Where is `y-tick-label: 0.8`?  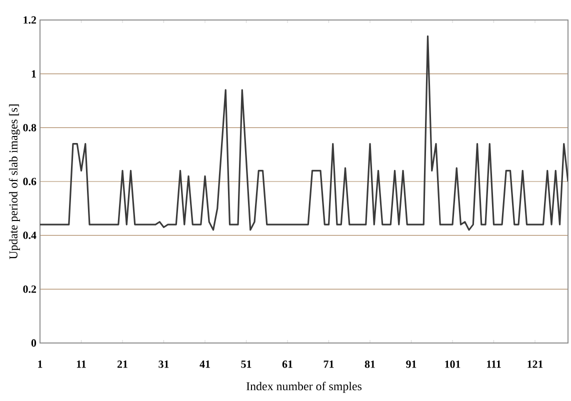
y-tick-label: 0.8 is located at coordinates (29, 128).